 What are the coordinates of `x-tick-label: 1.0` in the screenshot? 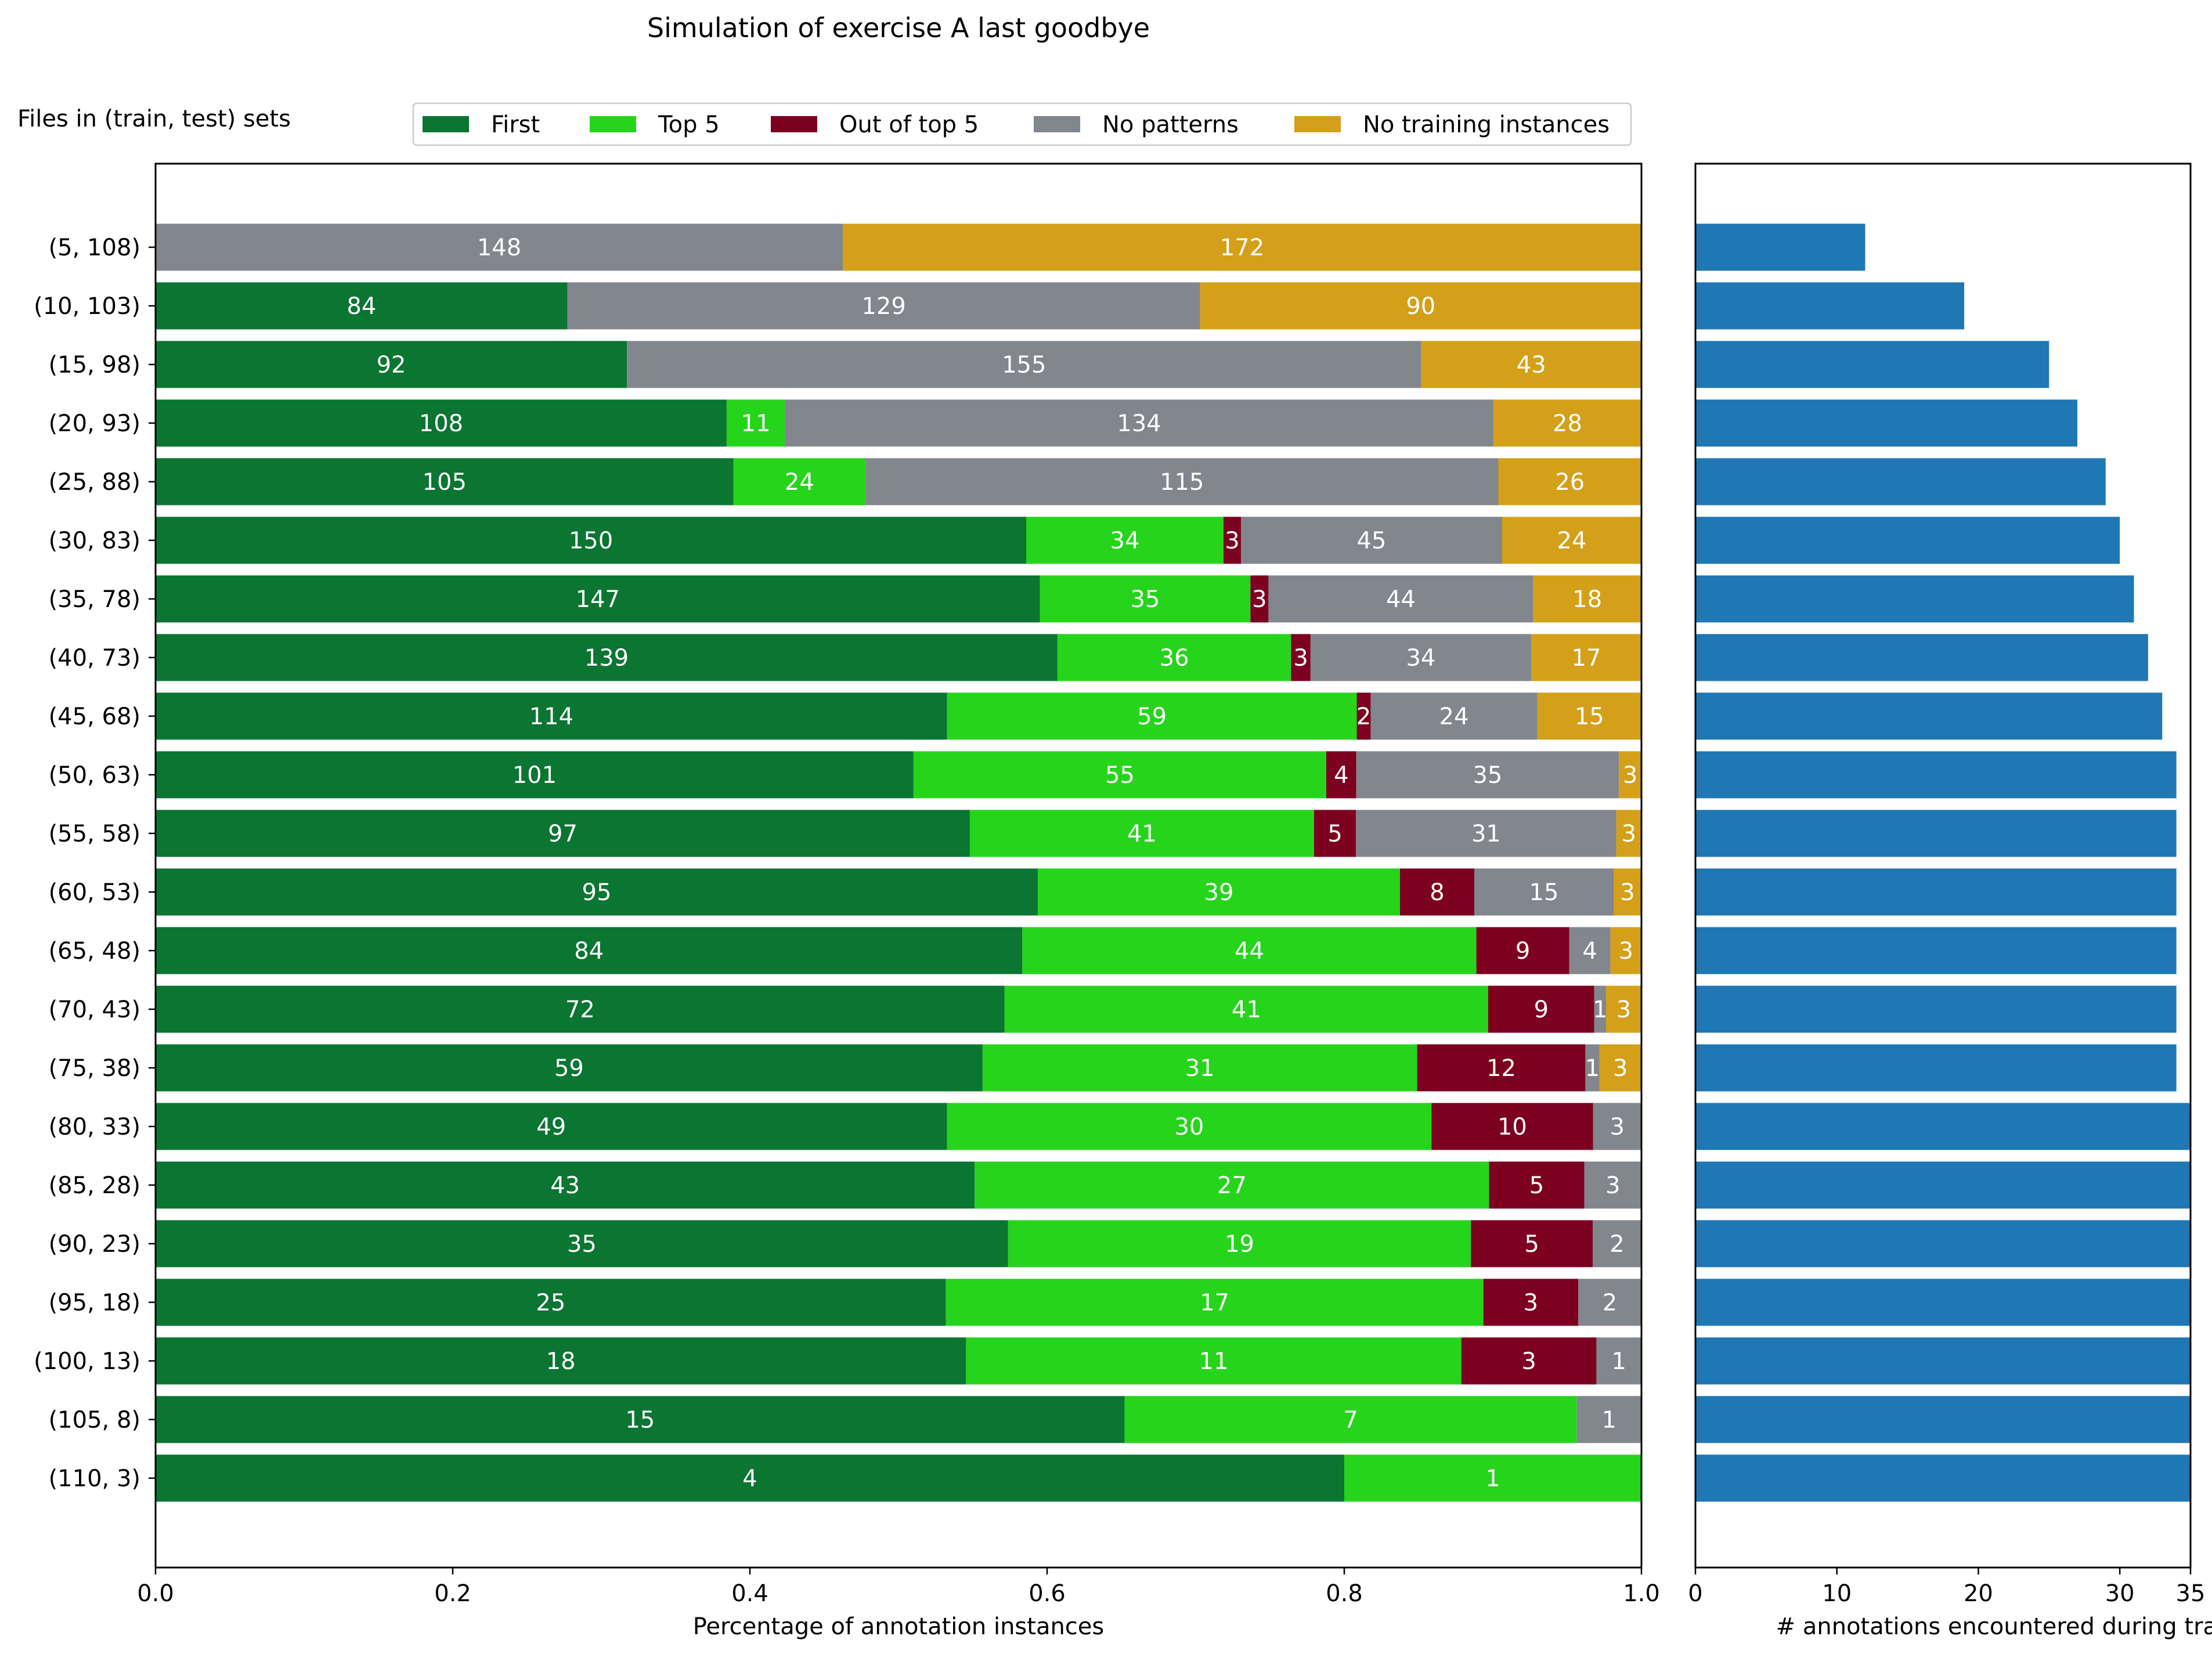 It's located at (1642, 1593).